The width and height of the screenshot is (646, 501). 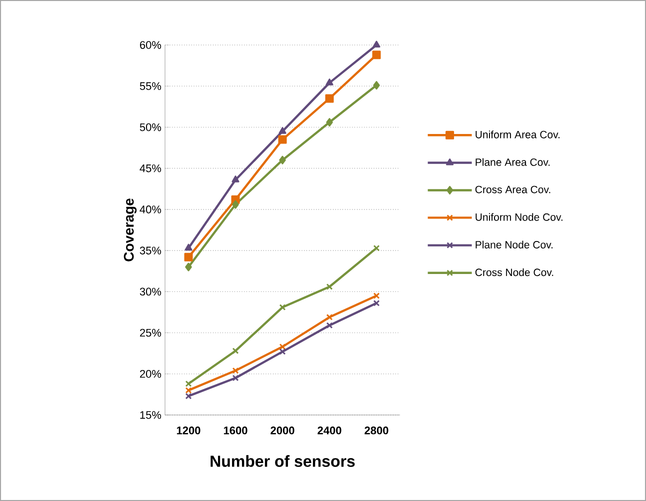 I want to click on y-tick-label: 25%, so click(x=151, y=332).